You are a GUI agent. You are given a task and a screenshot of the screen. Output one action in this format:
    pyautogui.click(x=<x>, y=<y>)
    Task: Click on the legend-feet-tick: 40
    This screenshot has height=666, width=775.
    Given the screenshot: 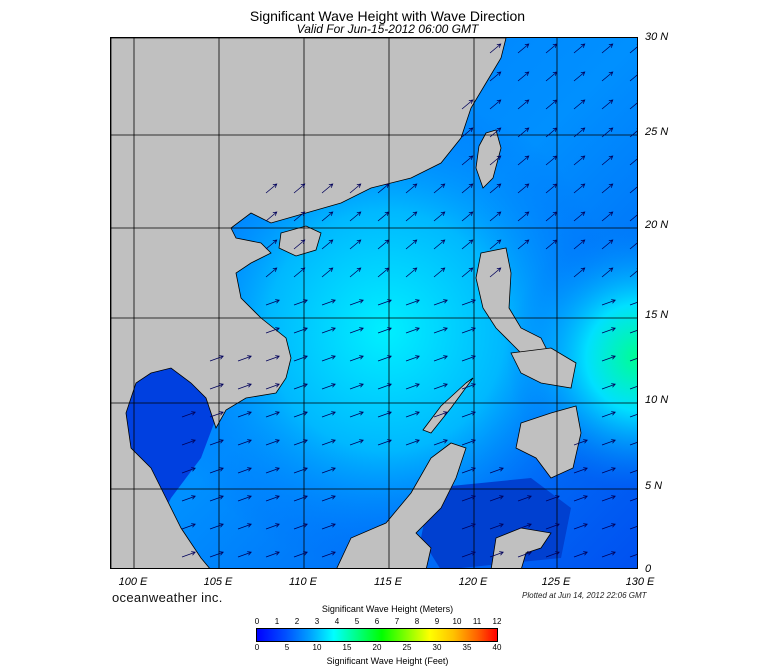 What is the action you would take?
    pyautogui.click(x=497, y=647)
    